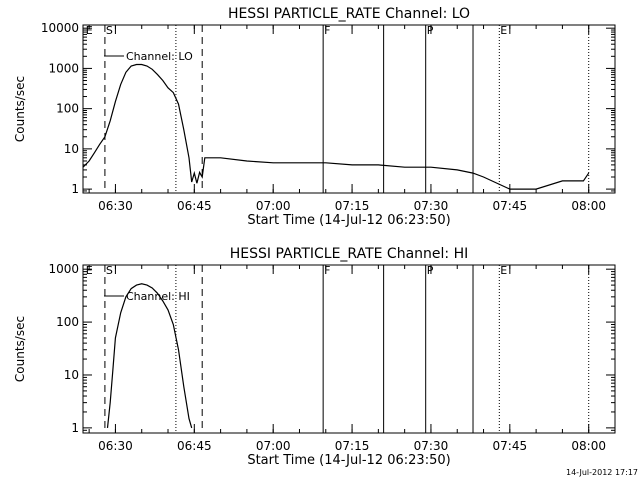  I want to click on plot-timestamp: 14-Jul-2012 17:17, so click(602, 472).